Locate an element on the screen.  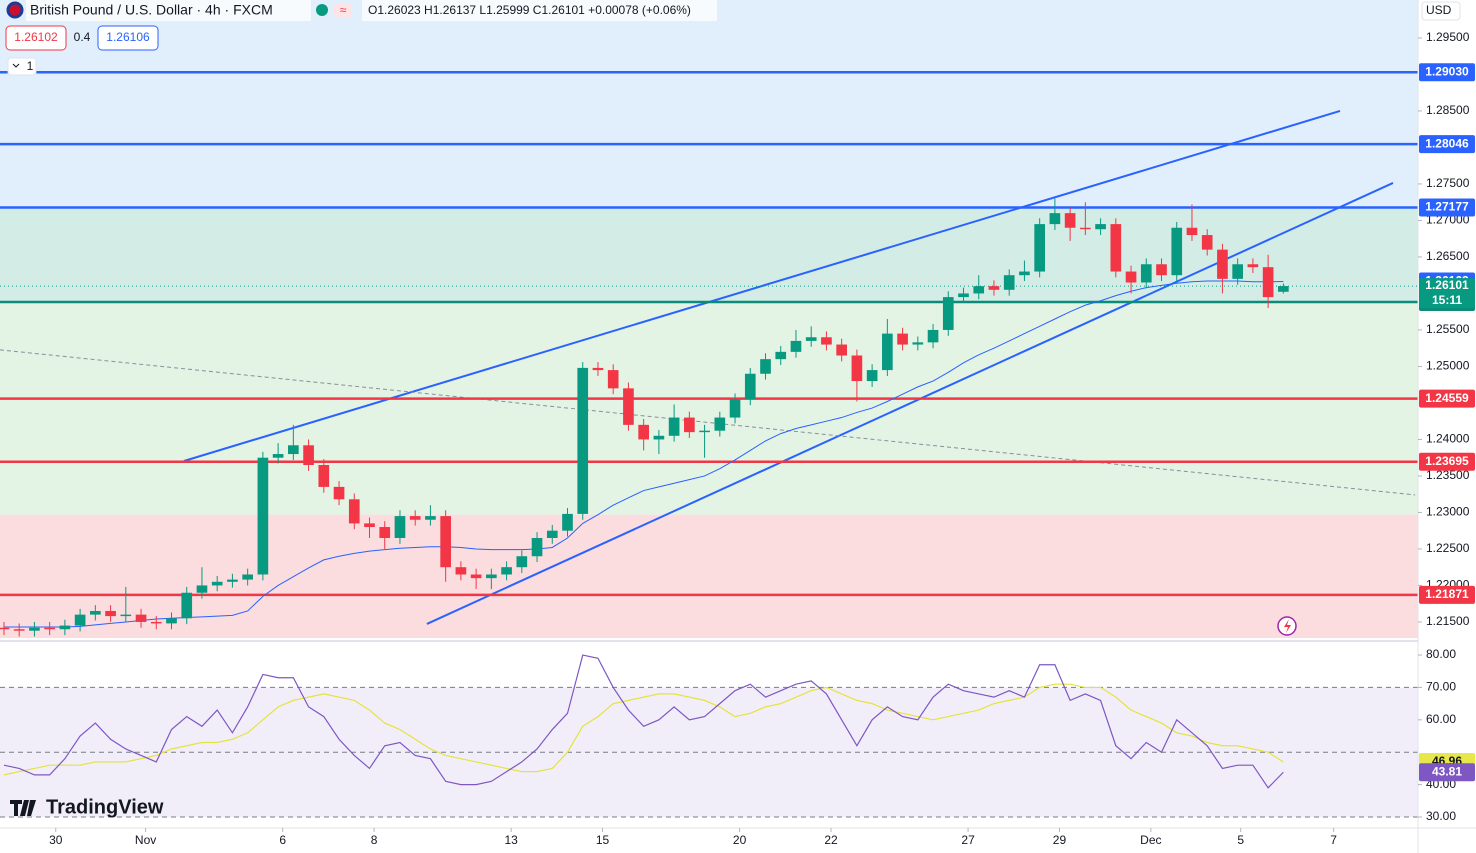
countdown: 15:11 is located at coordinates (1447, 300).